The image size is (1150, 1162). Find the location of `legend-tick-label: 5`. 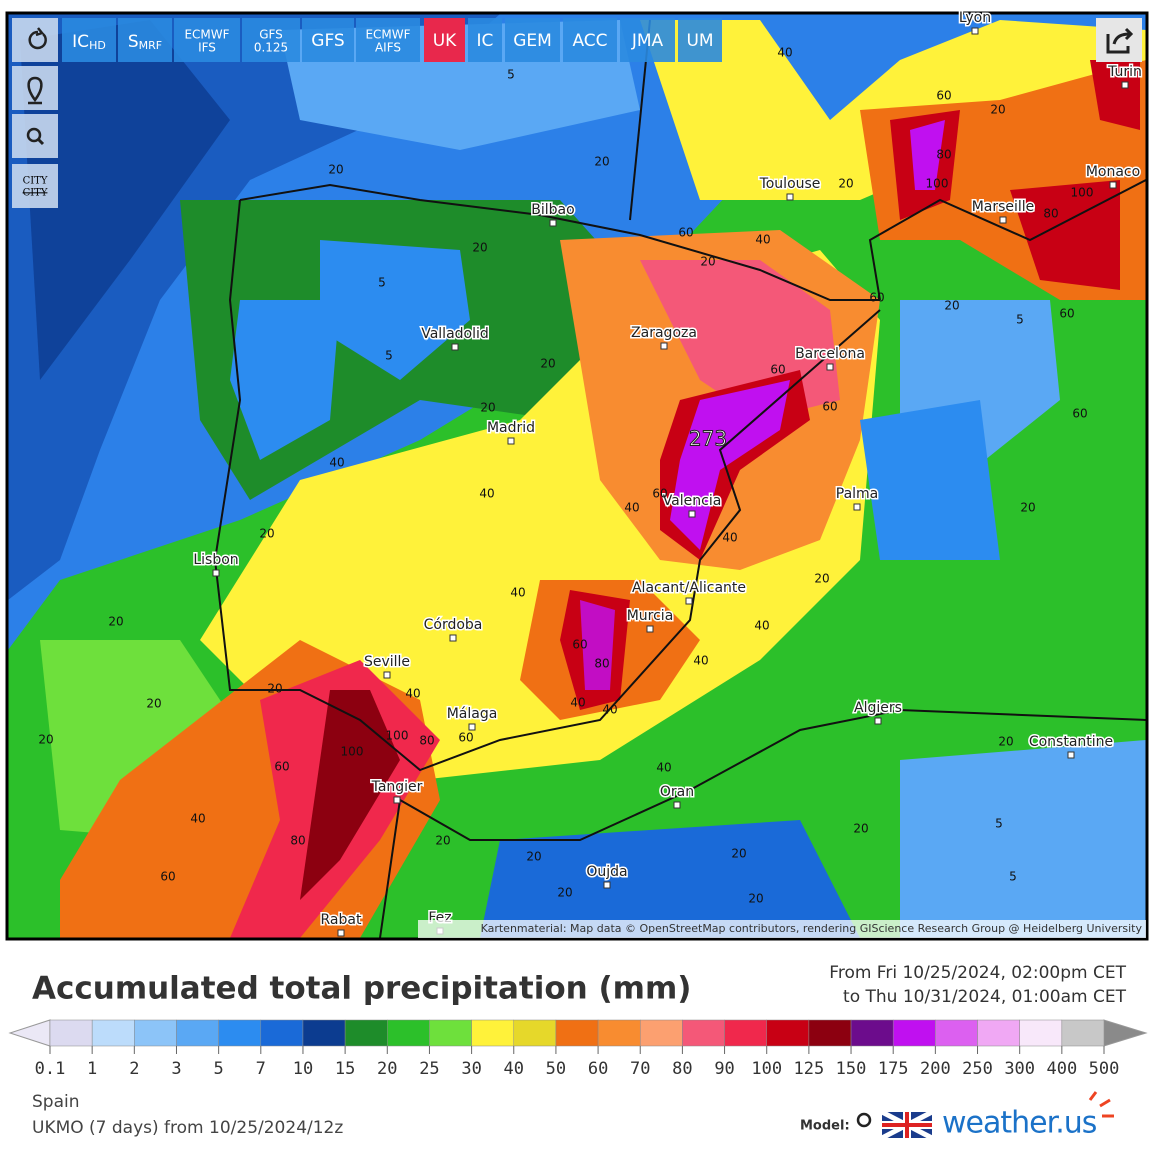

legend-tick-label: 5 is located at coordinates (219, 1069).